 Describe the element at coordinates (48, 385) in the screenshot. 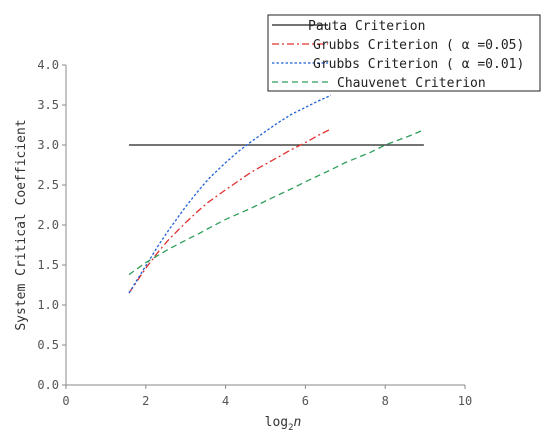

I see `y-tick-label: 0.0` at that location.